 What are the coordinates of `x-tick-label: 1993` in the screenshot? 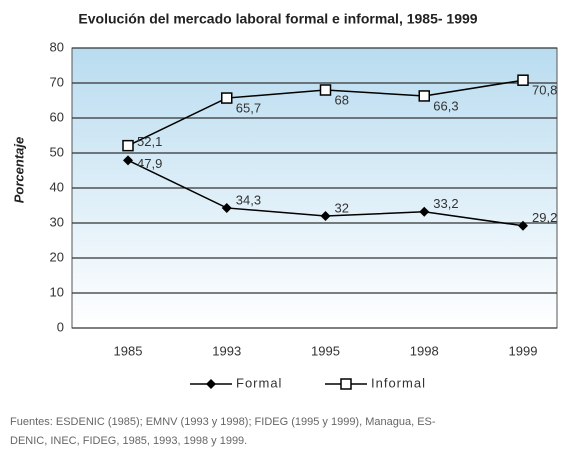 It's located at (226, 350).